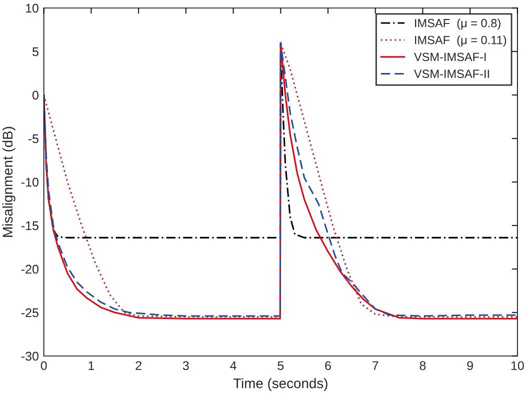 This screenshot has width=528, height=400. What do you see at coordinates (35, 51) in the screenshot?
I see `y-tick-label: 5` at bounding box center [35, 51].